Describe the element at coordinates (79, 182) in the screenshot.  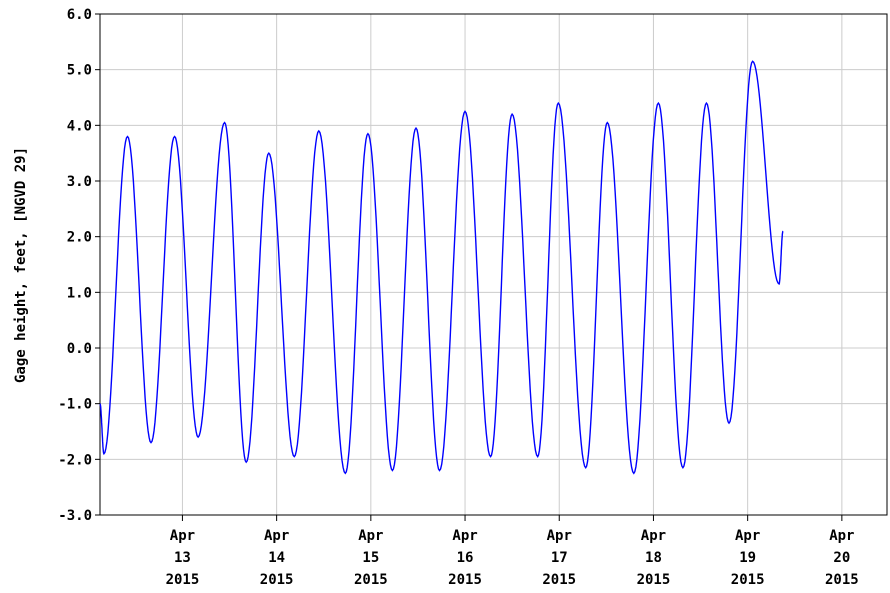
I see `y-tick-label: 3.0` at that location.